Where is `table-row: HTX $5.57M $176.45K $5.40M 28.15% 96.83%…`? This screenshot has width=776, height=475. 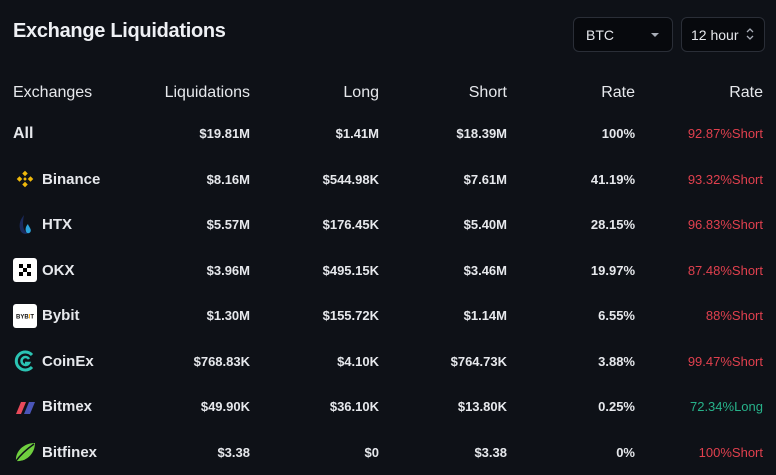 table-row: HTX $5.57M $176.45K $5.40M 28.15% 96.83%… is located at coordinates (381, 225).